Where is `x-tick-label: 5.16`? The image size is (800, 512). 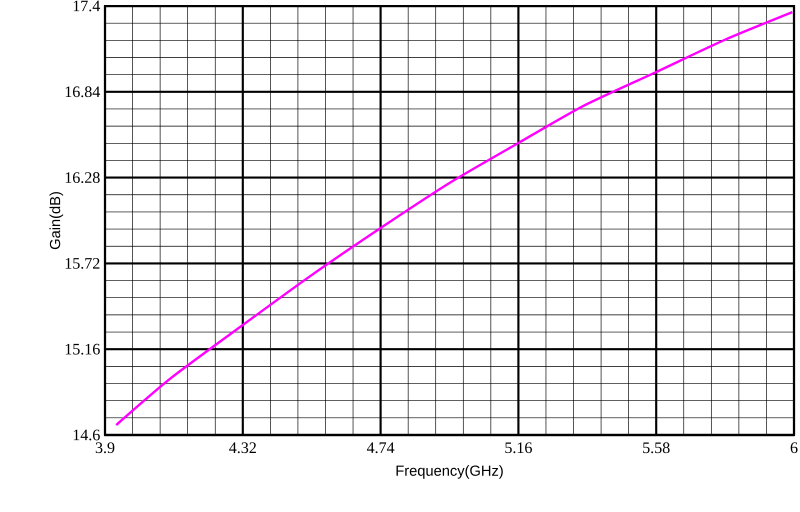
x-tick-label: 5.16 is located at coordinates (518, 448).